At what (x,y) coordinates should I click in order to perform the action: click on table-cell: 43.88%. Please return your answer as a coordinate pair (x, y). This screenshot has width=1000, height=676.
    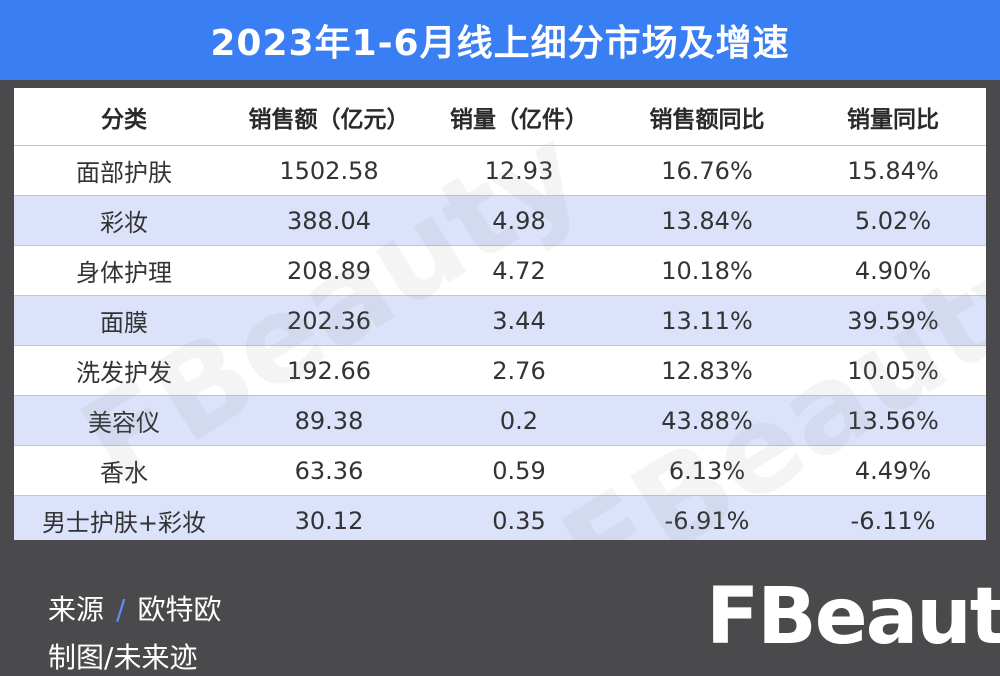
    Looking at the image, I should click on (707, 420).